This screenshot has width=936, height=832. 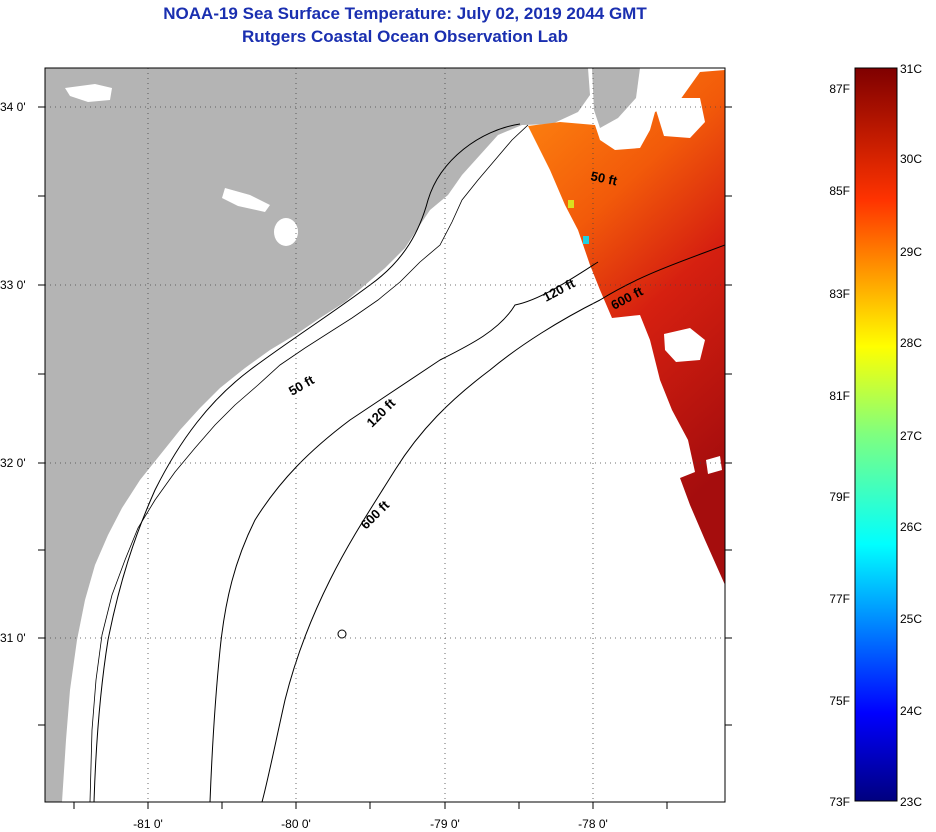 I want to click on lon-label: -78 0', so click(x=593, y=824).